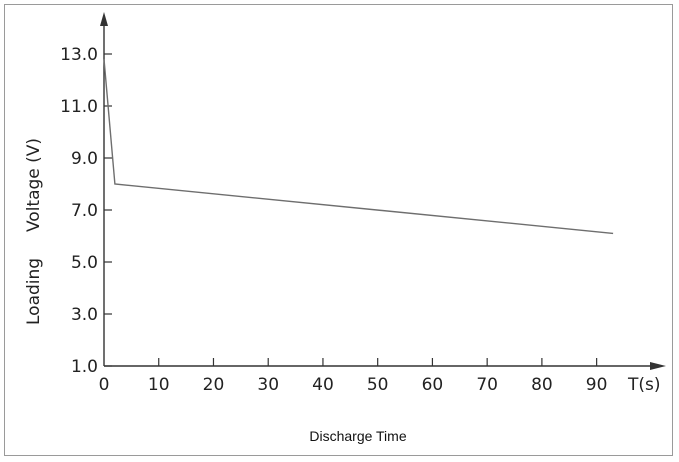 This screenshot has height=462, width=679. What do you see at coordinates (84, 367) in the screenshot?
I see `y-tick-label: 1.0` at bounding box center [84, 367].